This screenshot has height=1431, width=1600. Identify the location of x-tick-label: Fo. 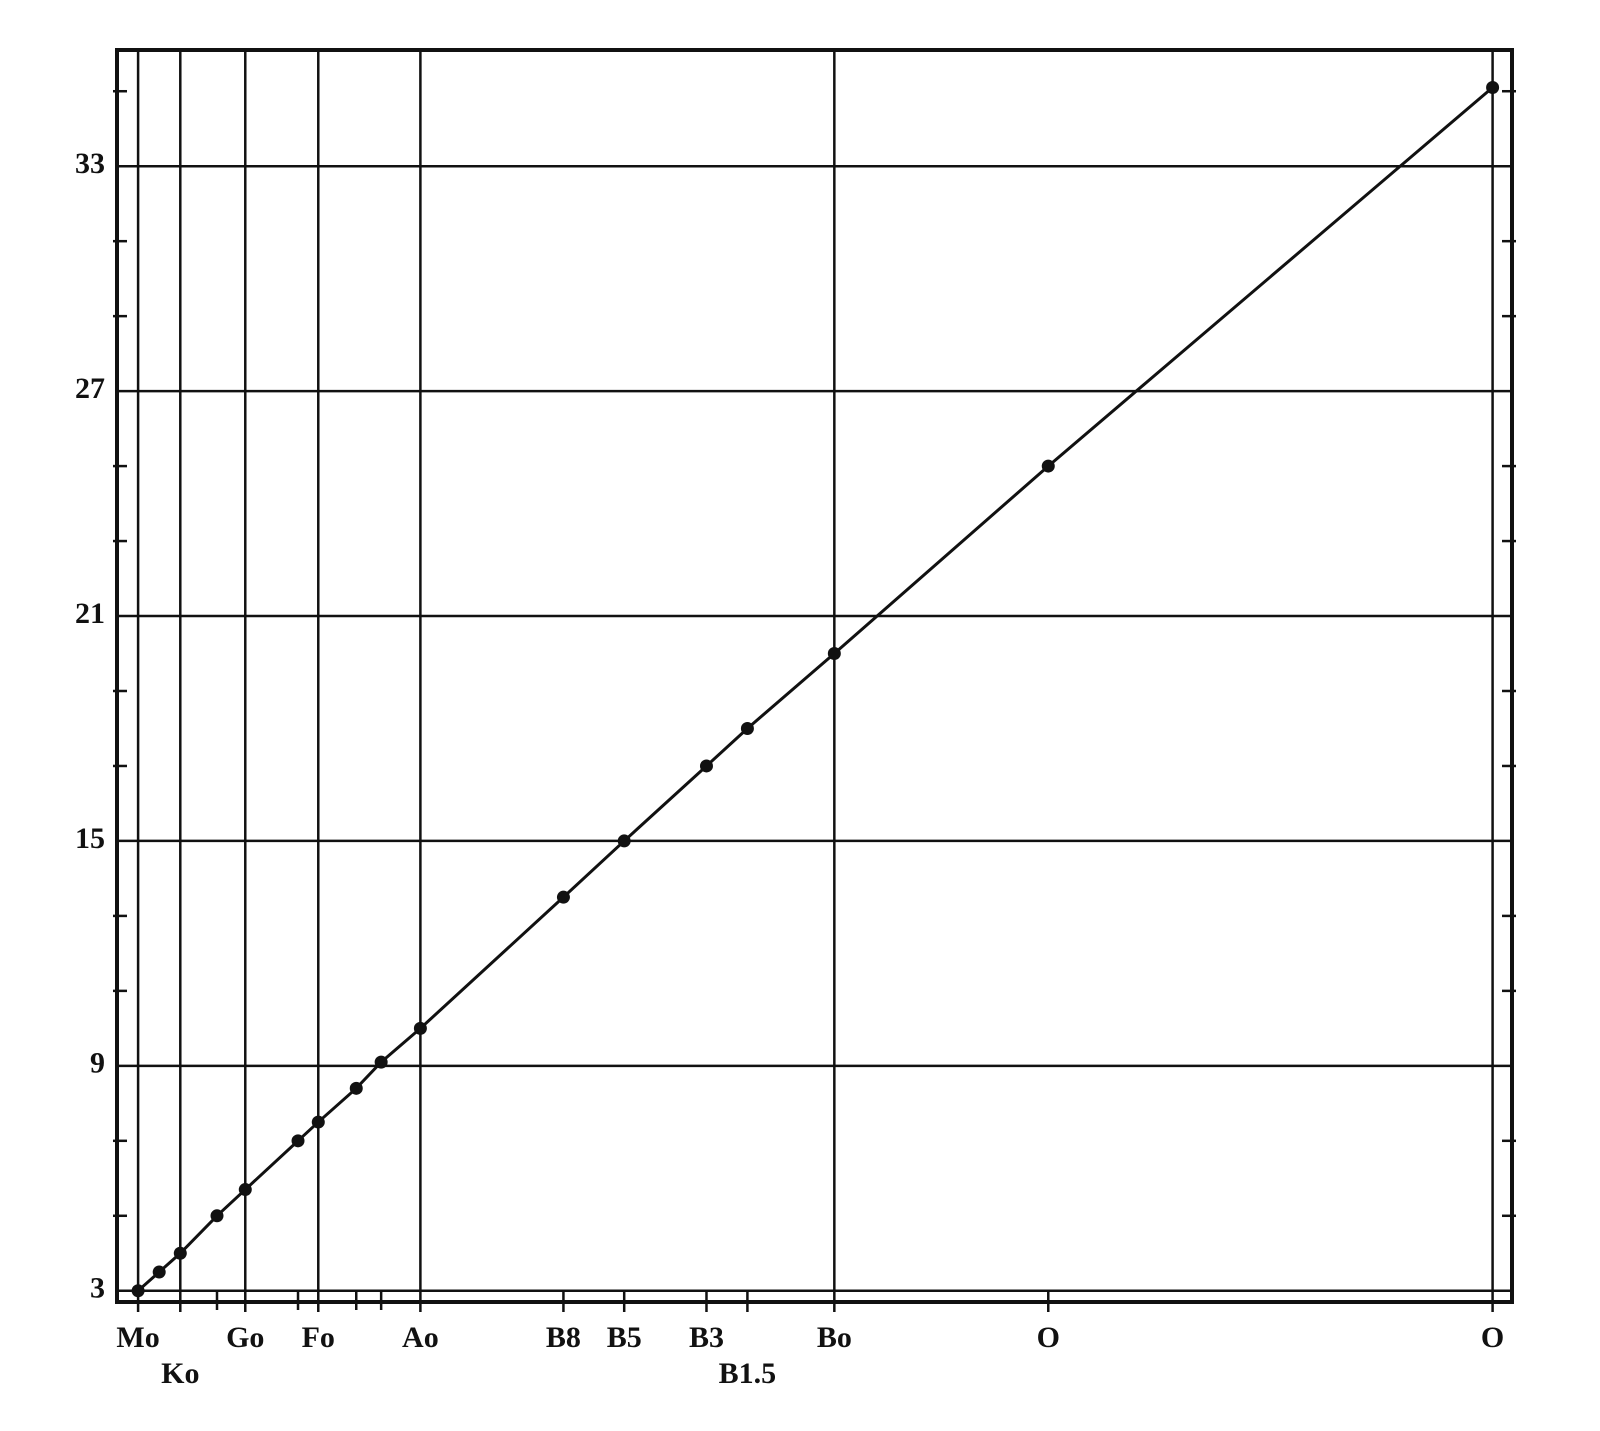
(318, 1337).